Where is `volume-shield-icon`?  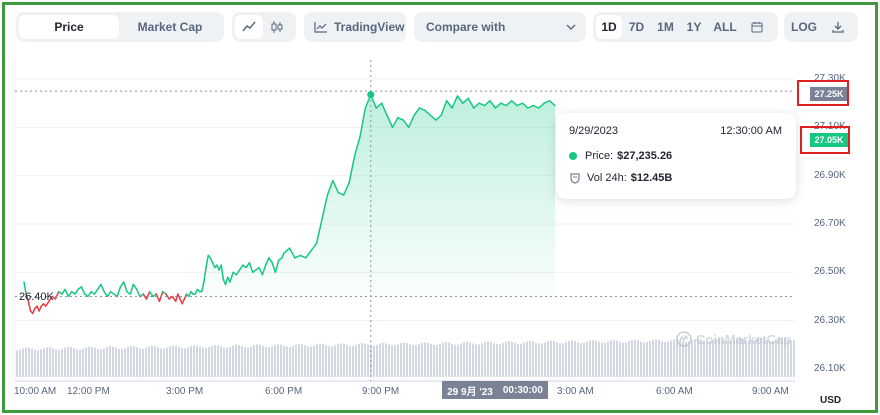
volume-shield-icon is located at coordinates (575, 178).